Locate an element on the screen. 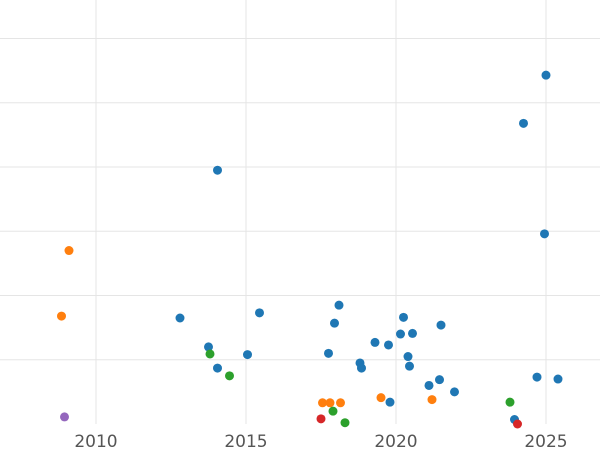 The height and width of the screenshot is (455, 600). x-tick-label: 2025 is located at coordinates (545, 441).